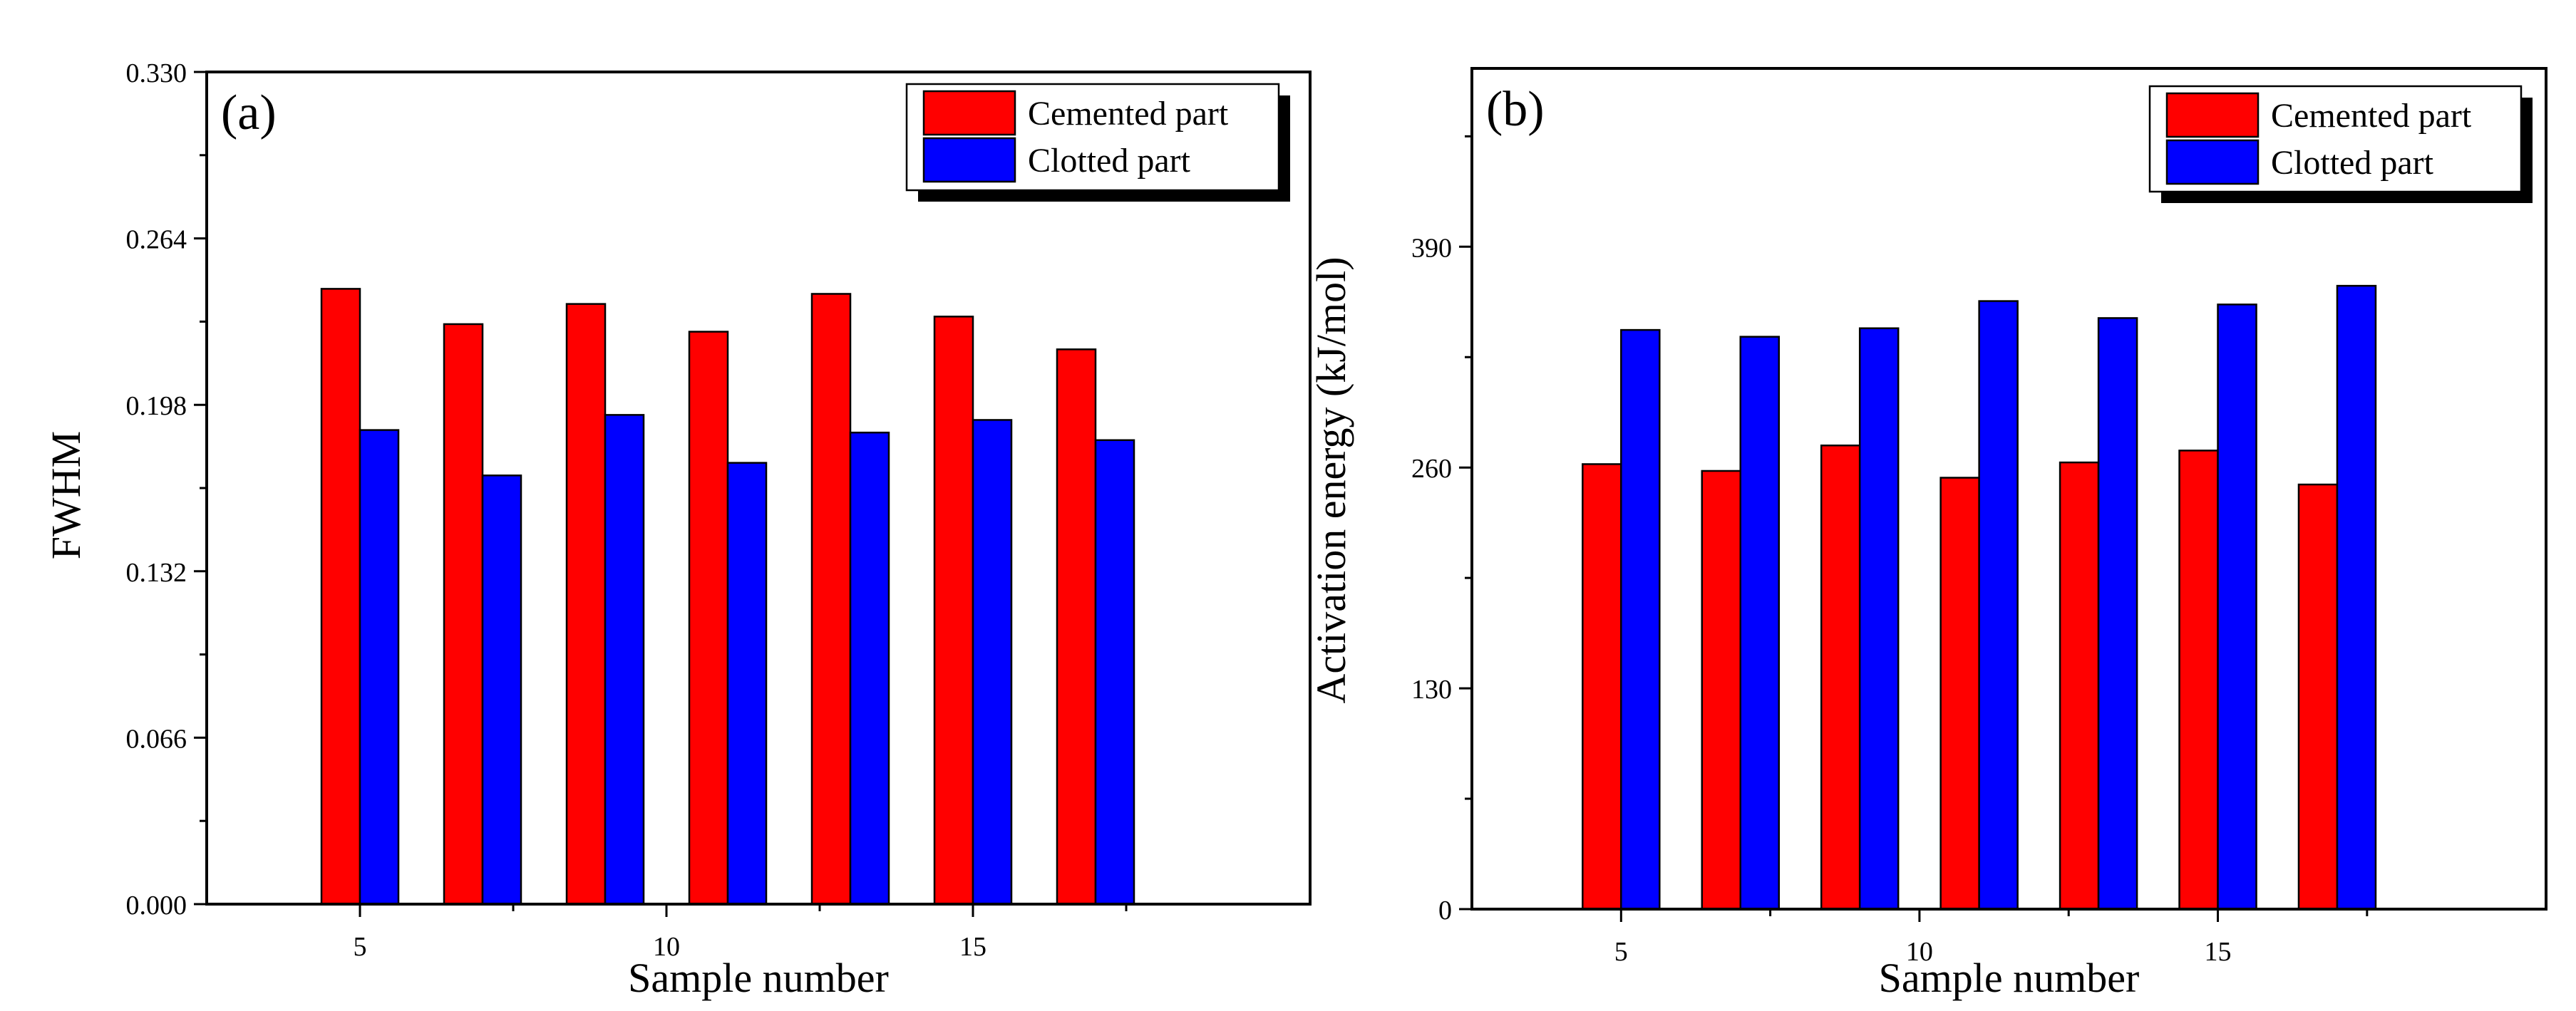  I want to click on y-tick-label: 0.264, so click(156, 240).